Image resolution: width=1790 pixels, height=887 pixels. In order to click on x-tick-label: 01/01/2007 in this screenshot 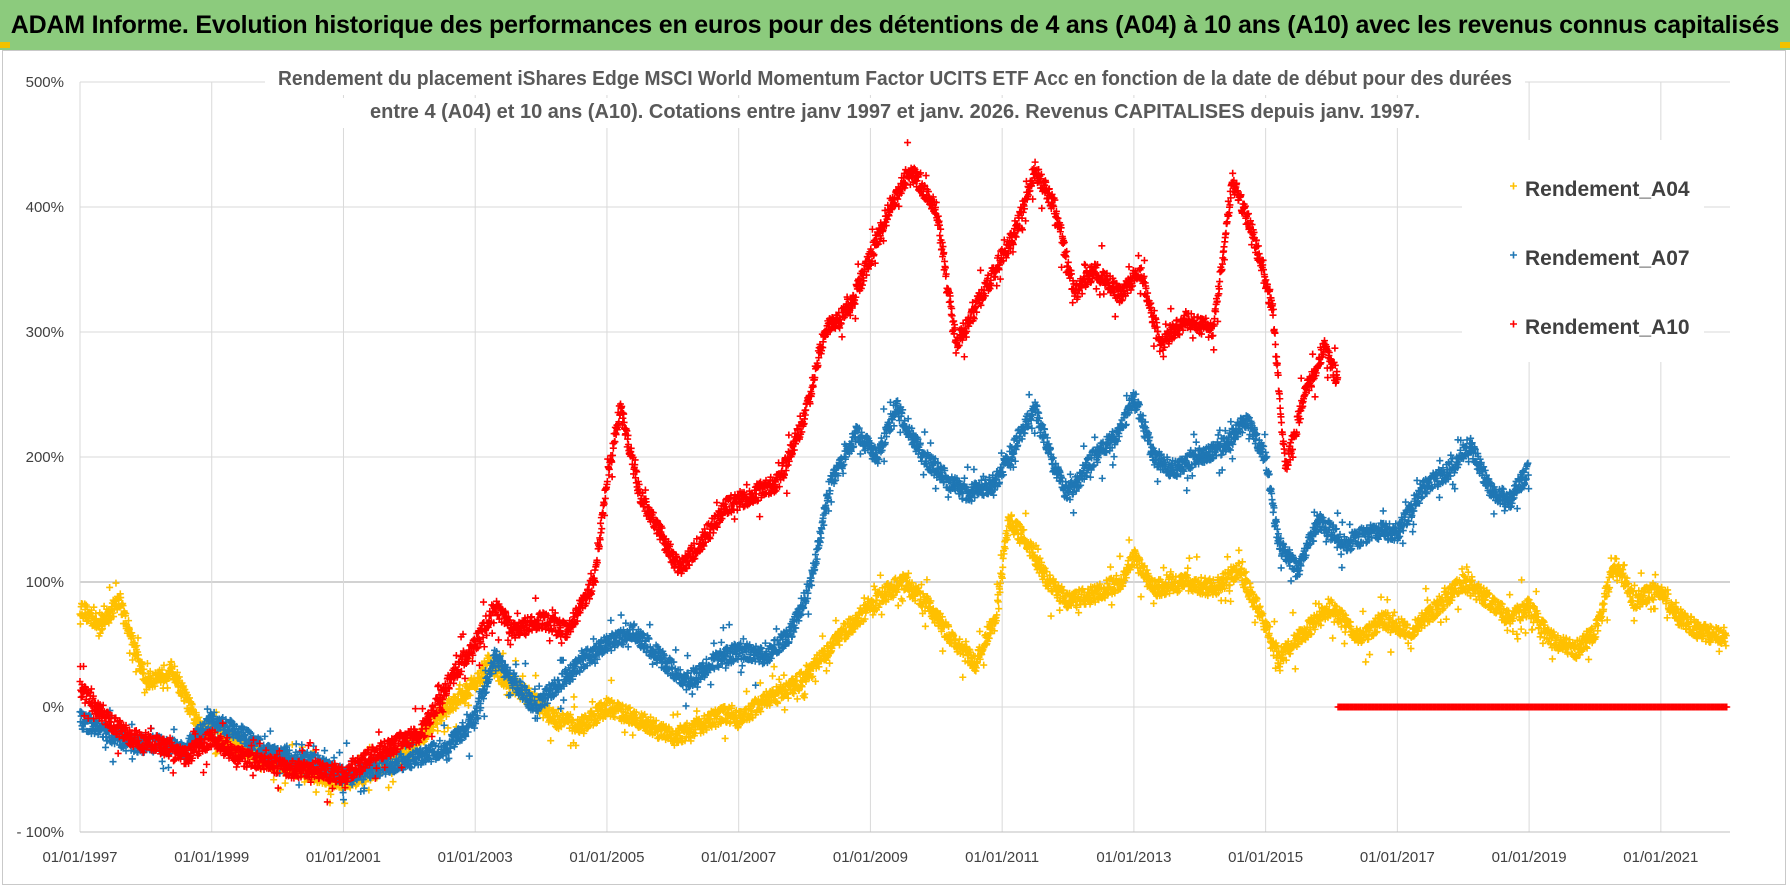, I will do `click(738, 857)`.